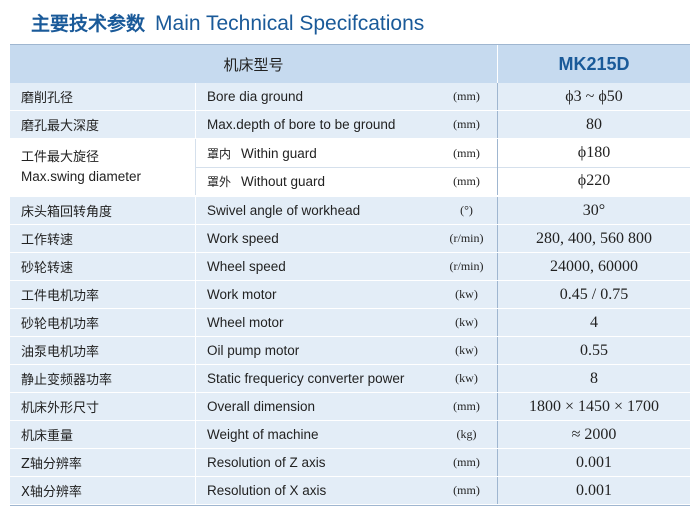 The image size is (700, 513). What do you see at coordinates (103, 322) in the screenshot?
I see `row-label-cn: 砂轮电机功率` at bounding box center [103, 322].